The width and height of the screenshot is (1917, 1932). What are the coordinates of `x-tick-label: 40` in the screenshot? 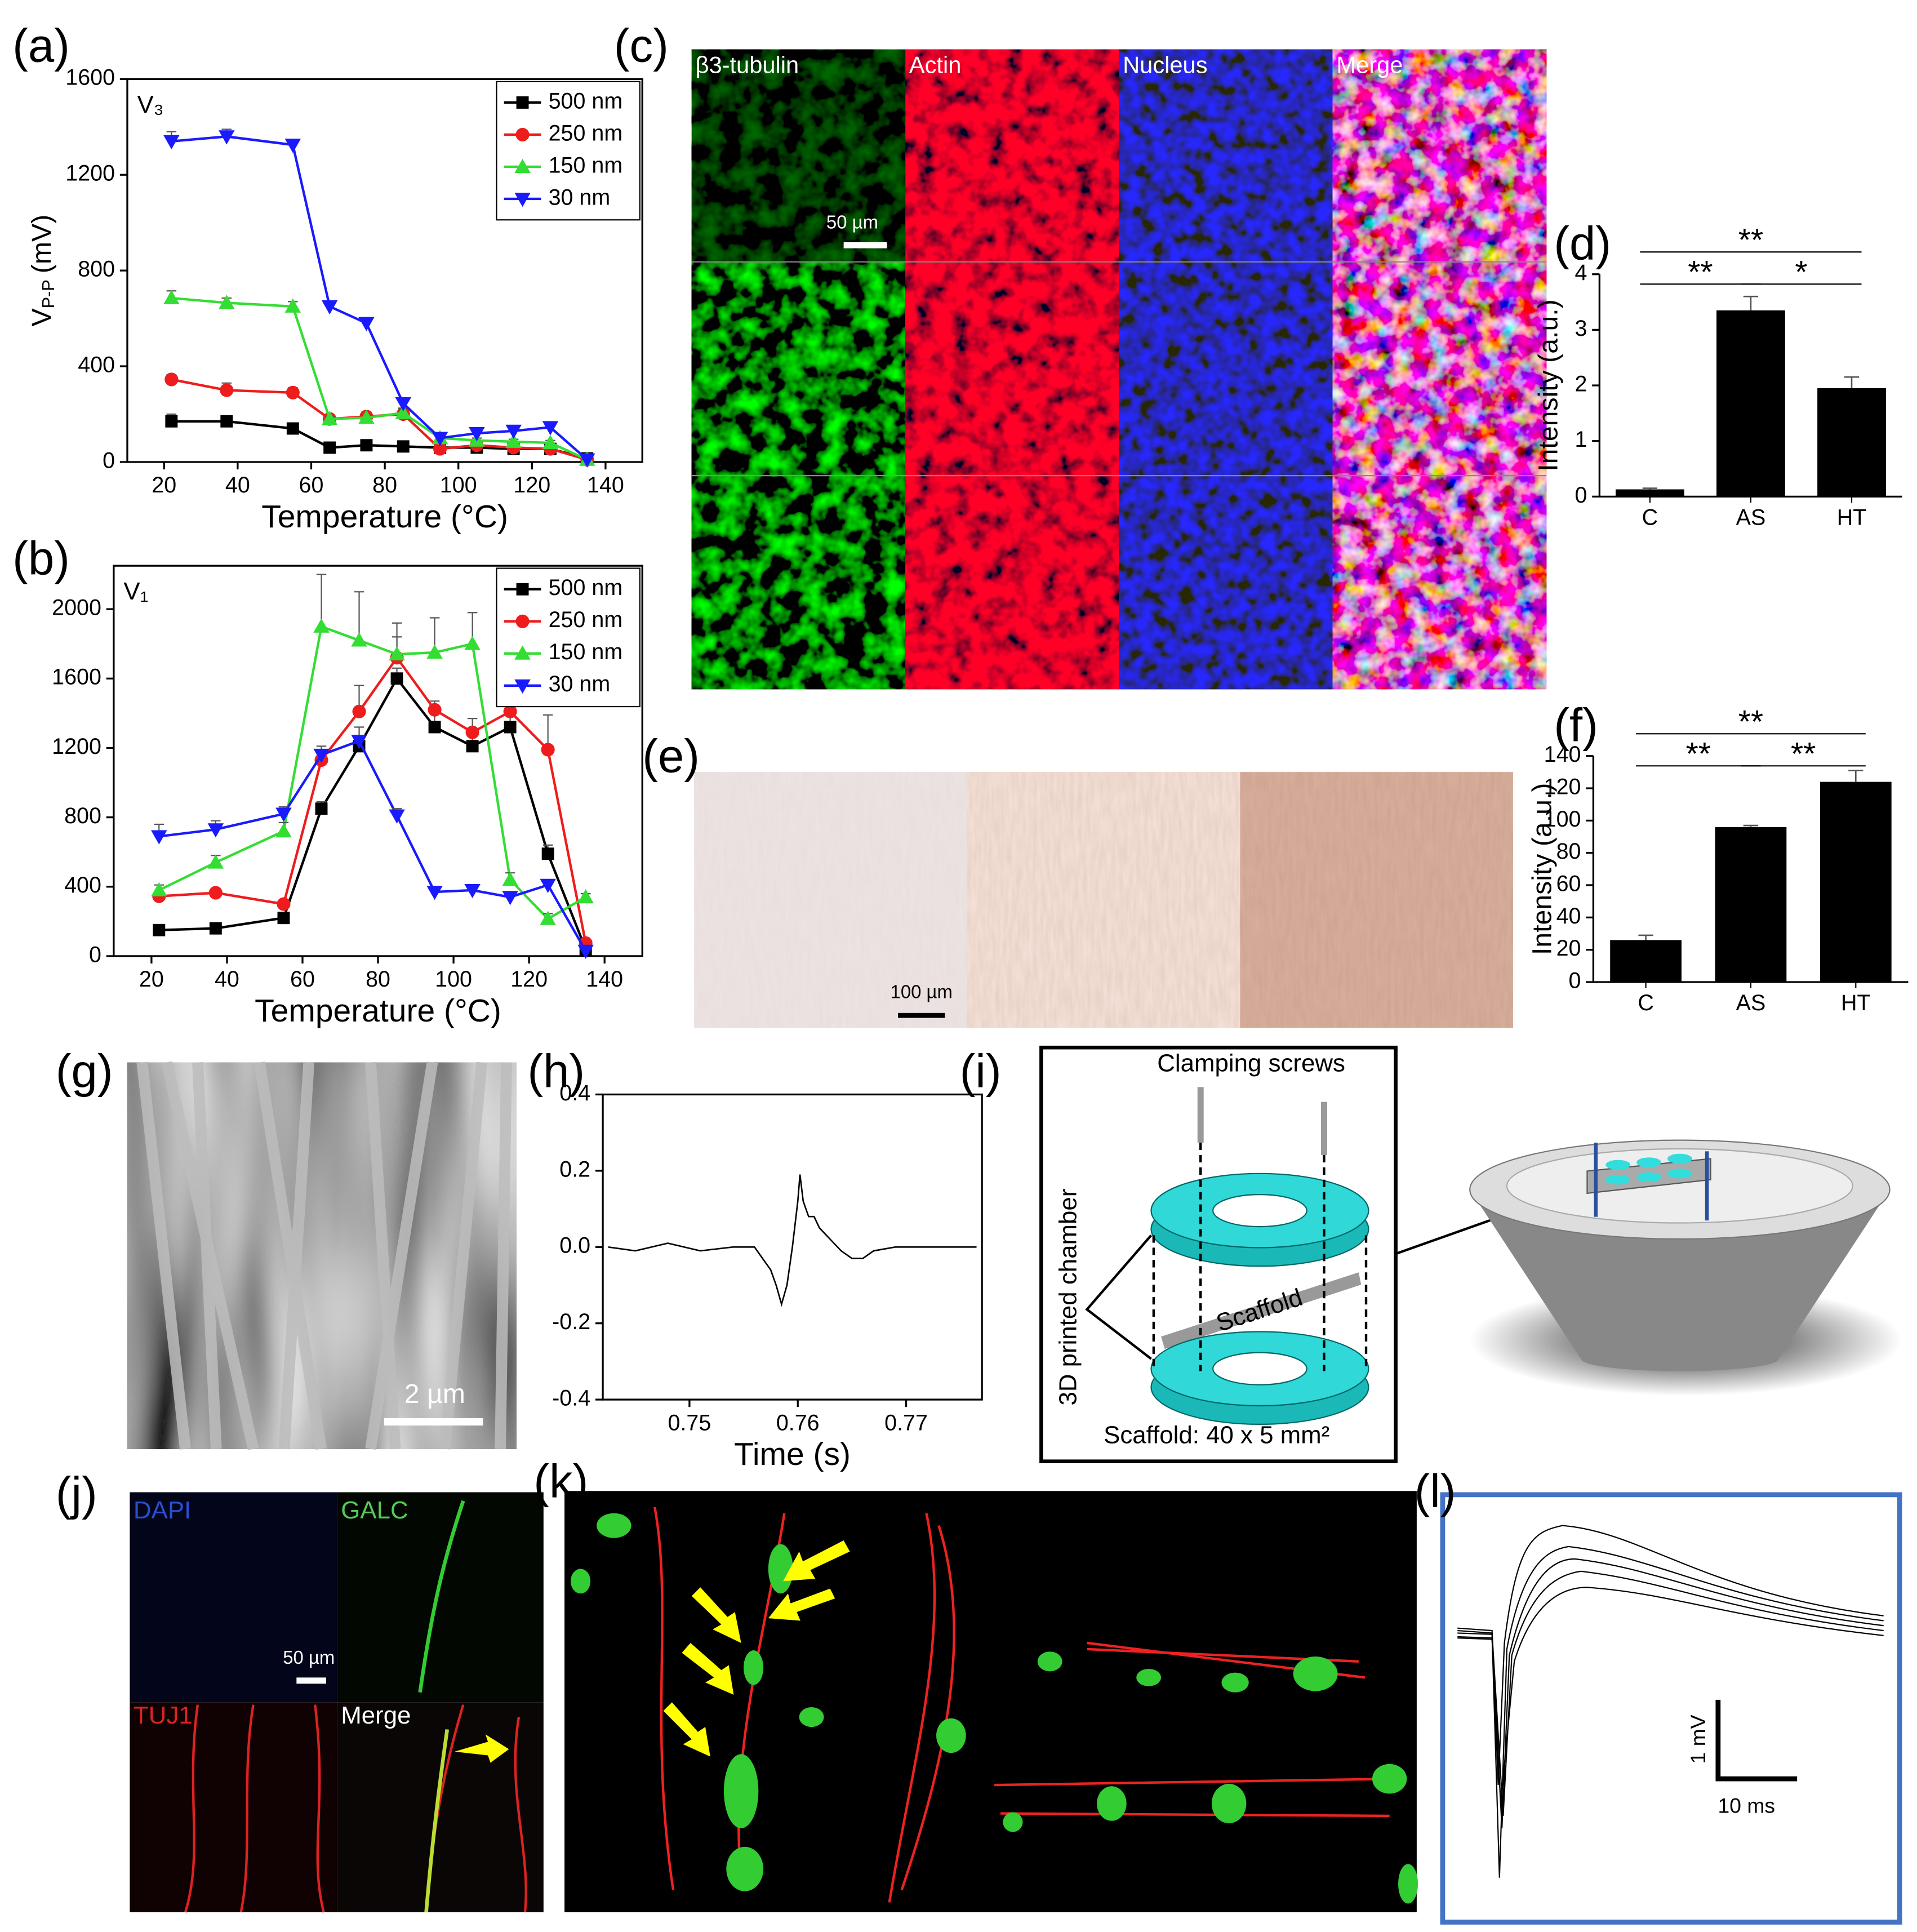 It's located at (238, 486).